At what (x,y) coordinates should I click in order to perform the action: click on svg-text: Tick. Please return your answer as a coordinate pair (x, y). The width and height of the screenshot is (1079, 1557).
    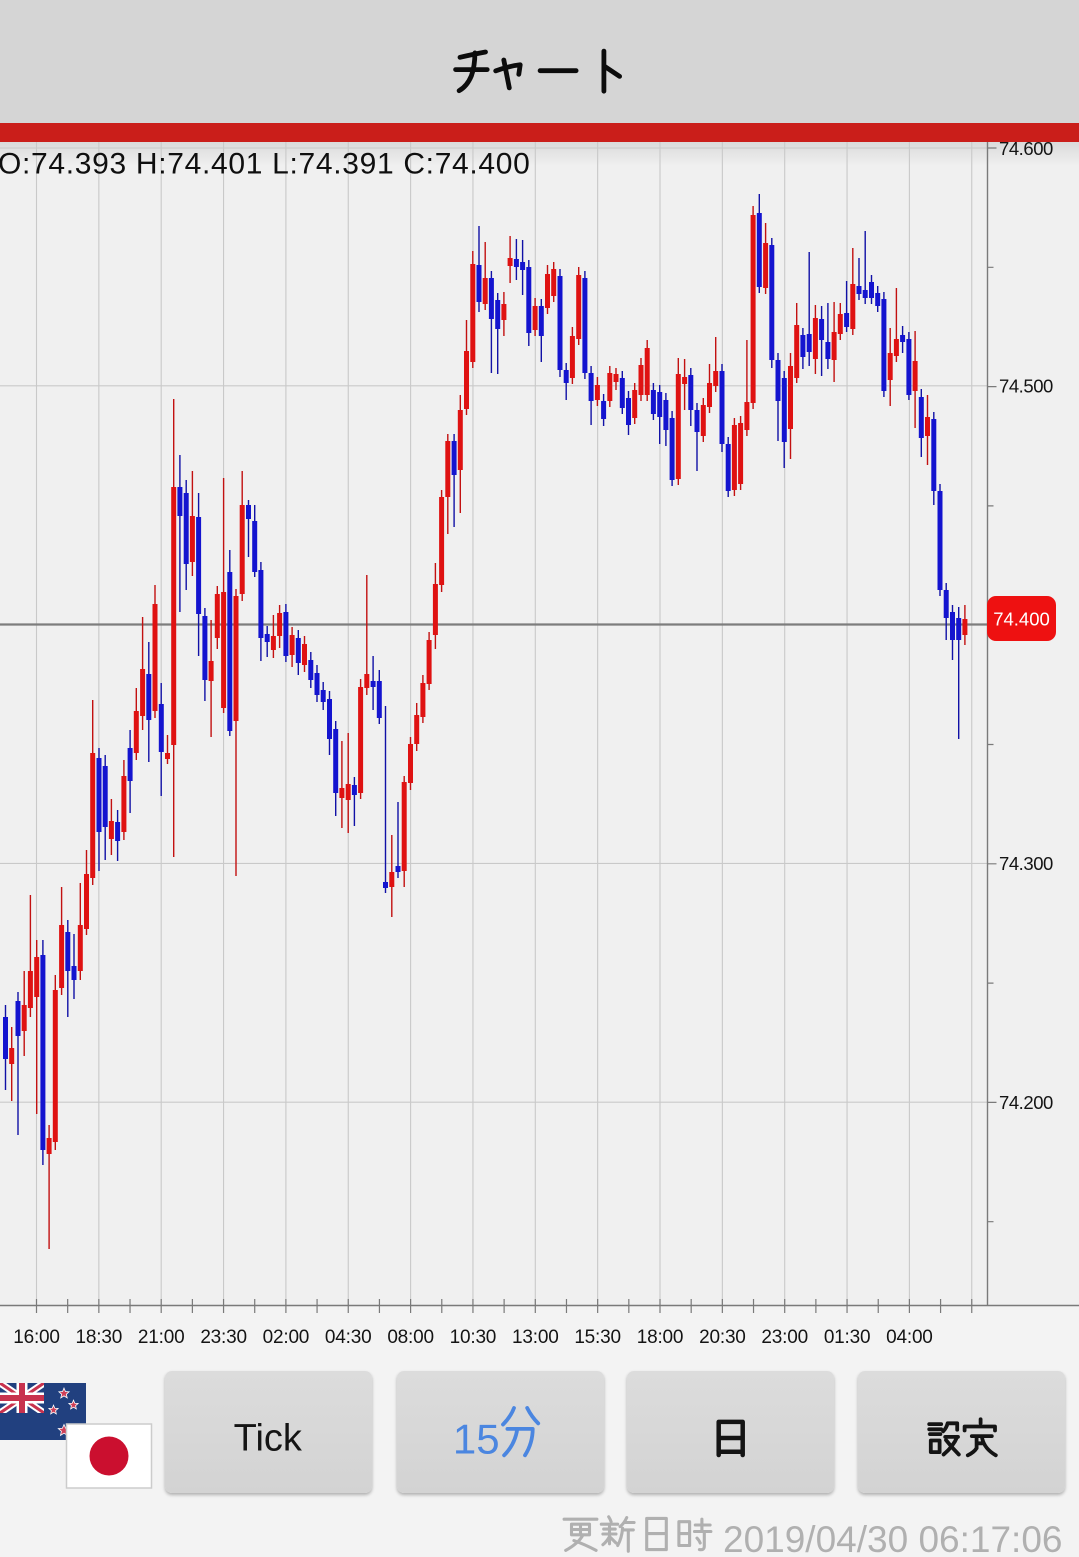
    Looking at the image, I should click on (268, 1439).